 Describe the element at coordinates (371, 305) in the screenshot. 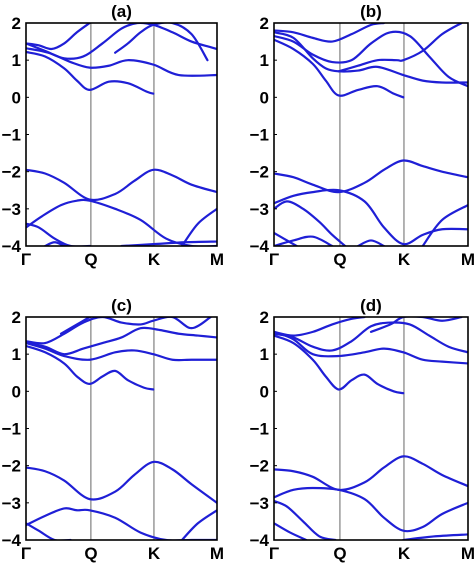

I see `panel-title: (d)` at that location.